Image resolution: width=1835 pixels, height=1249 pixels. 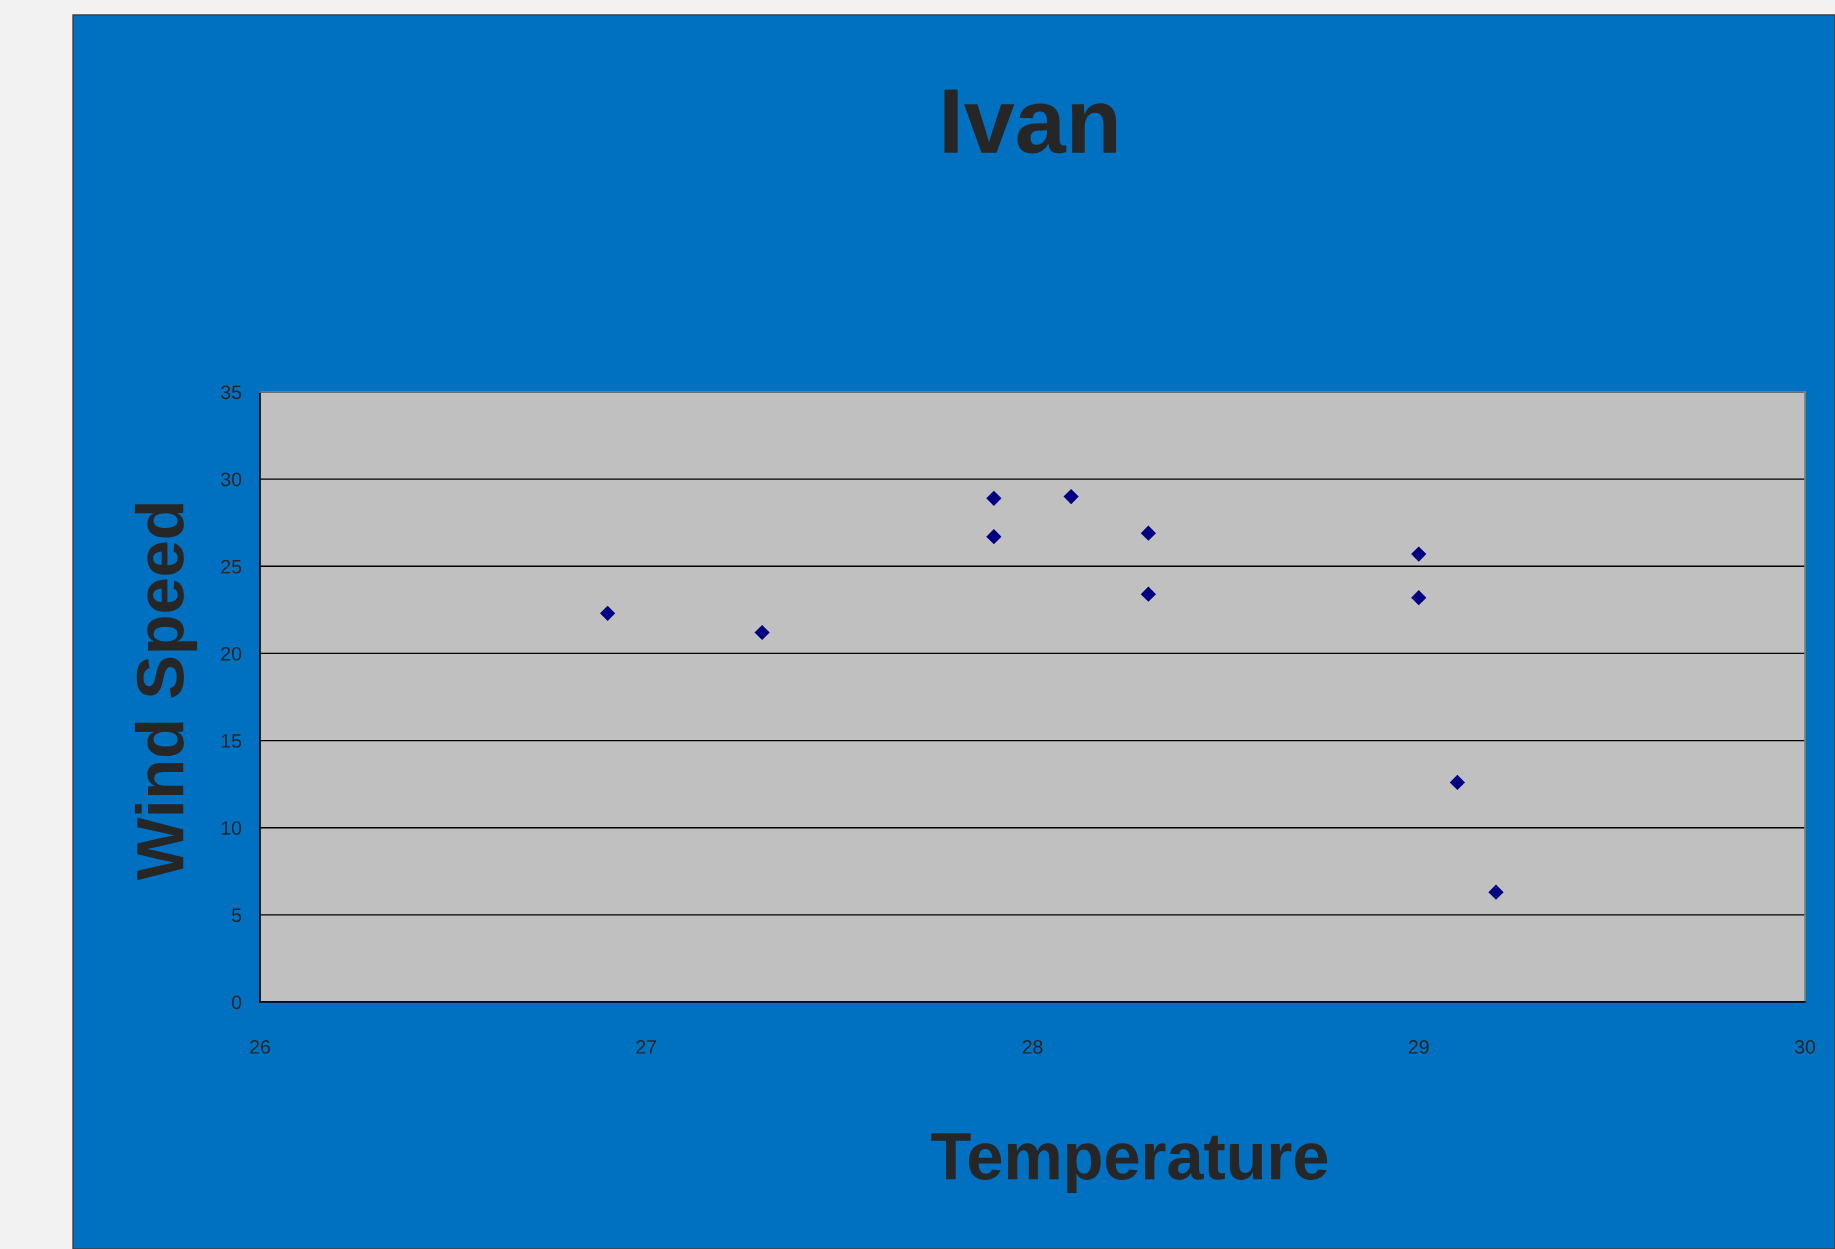 I want to click on y-tick-label: 20, so click(x=231, y=653).